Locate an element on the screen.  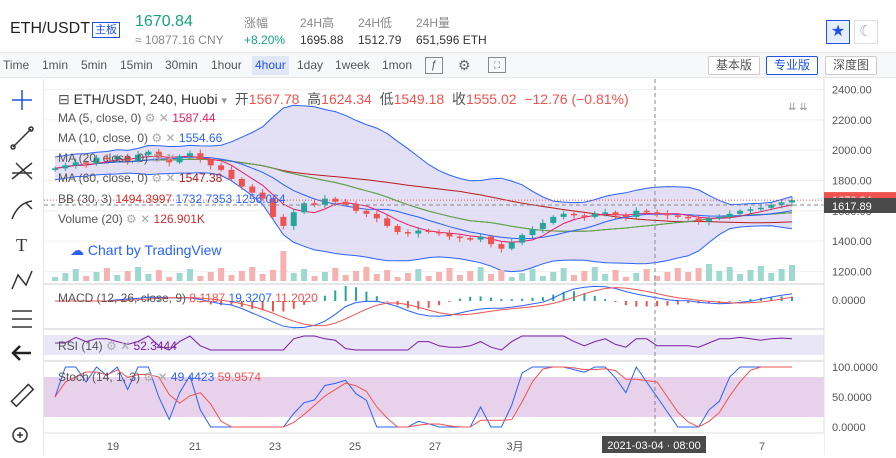
board-badge: 主板 is located at coordinates (106, 30).